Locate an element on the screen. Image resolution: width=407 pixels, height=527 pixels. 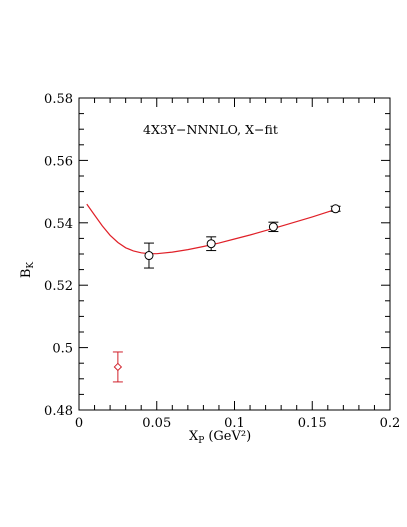
data-point-diamond is located at coordinates (118, 367).